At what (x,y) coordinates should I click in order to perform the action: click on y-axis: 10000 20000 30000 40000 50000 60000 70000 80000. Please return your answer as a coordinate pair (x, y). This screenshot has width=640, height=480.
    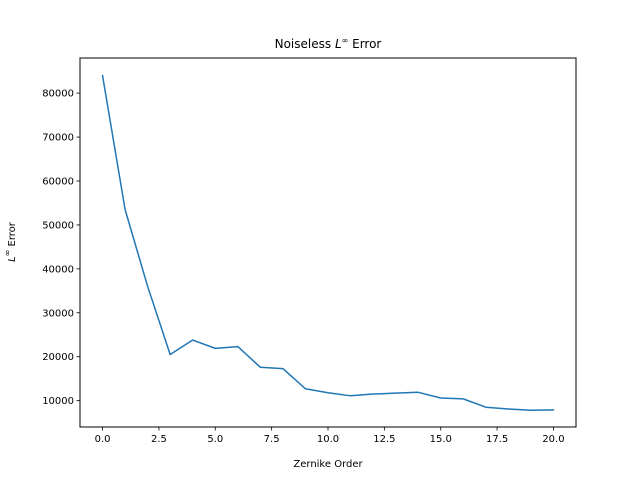
    Looking at the image, I should click on (61, 248).